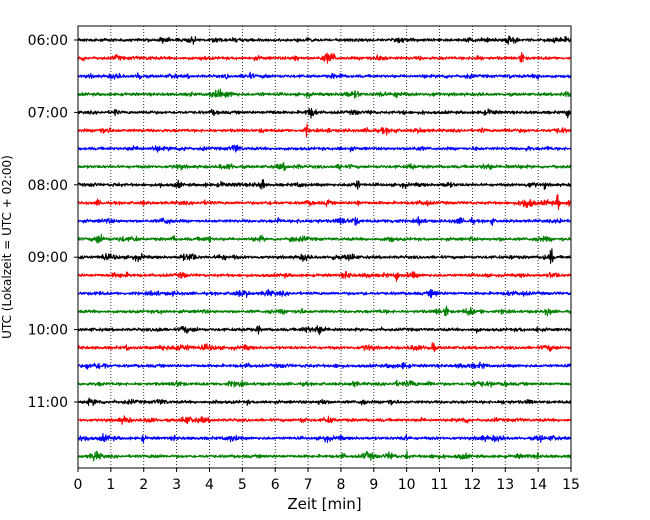  Describe the element at coordinates (242, 485) in the screenshot. I see `x-tick-label: 5` at that location.